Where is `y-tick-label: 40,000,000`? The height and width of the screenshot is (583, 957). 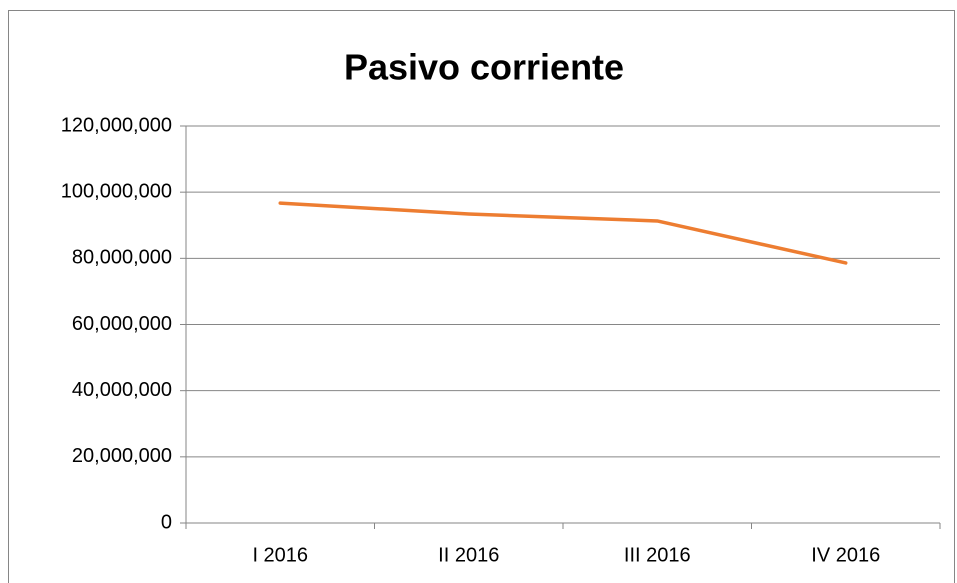
y-tick-label: 40,000,000 is located at coordinates (122, 390).